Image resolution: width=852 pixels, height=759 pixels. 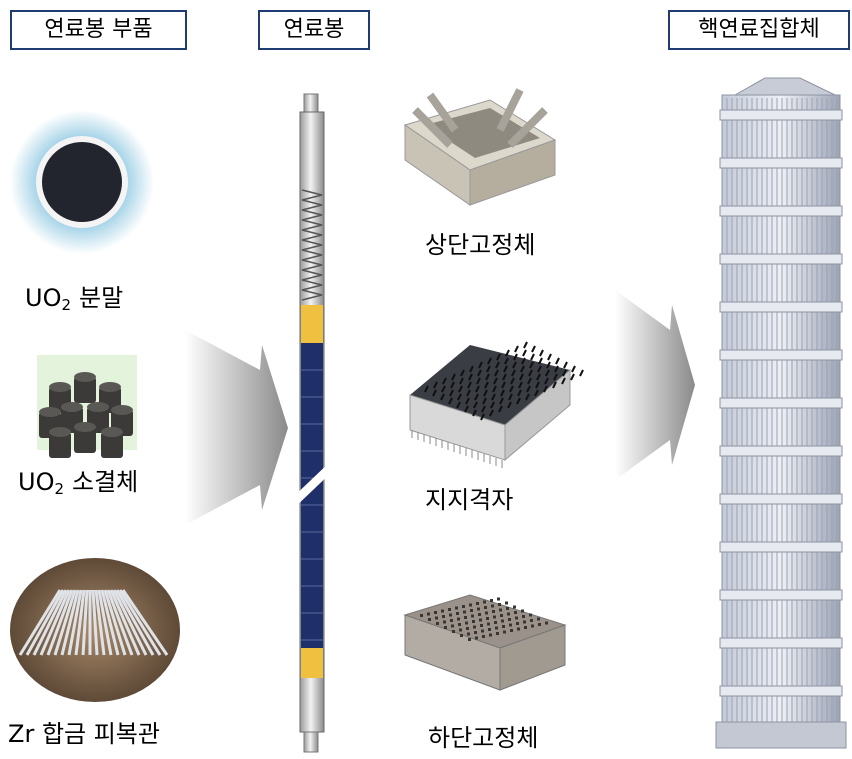 I want to click on fuel-assembly, so click(x=781, y=413).